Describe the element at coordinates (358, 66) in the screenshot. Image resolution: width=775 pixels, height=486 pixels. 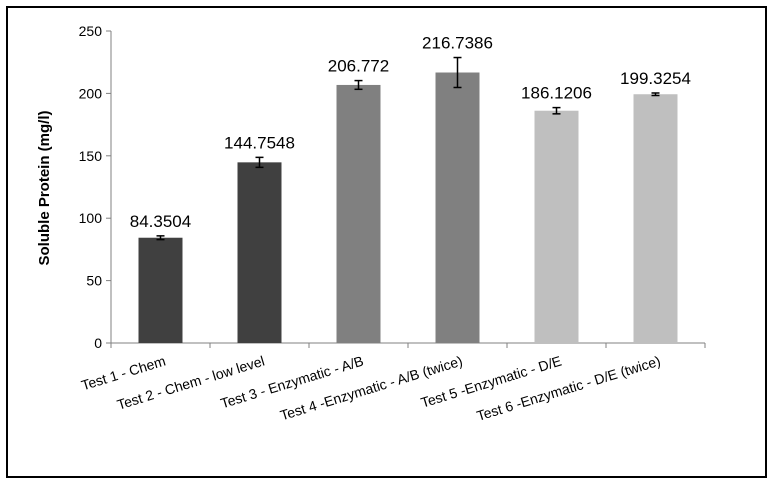
I see `data-label: 206.772` at that location.